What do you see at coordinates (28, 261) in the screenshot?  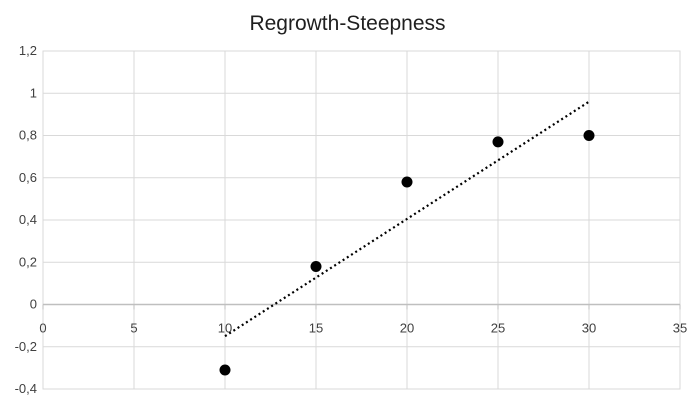 I see `y-tick-label: 0,2` at bounding box center [28, 261].